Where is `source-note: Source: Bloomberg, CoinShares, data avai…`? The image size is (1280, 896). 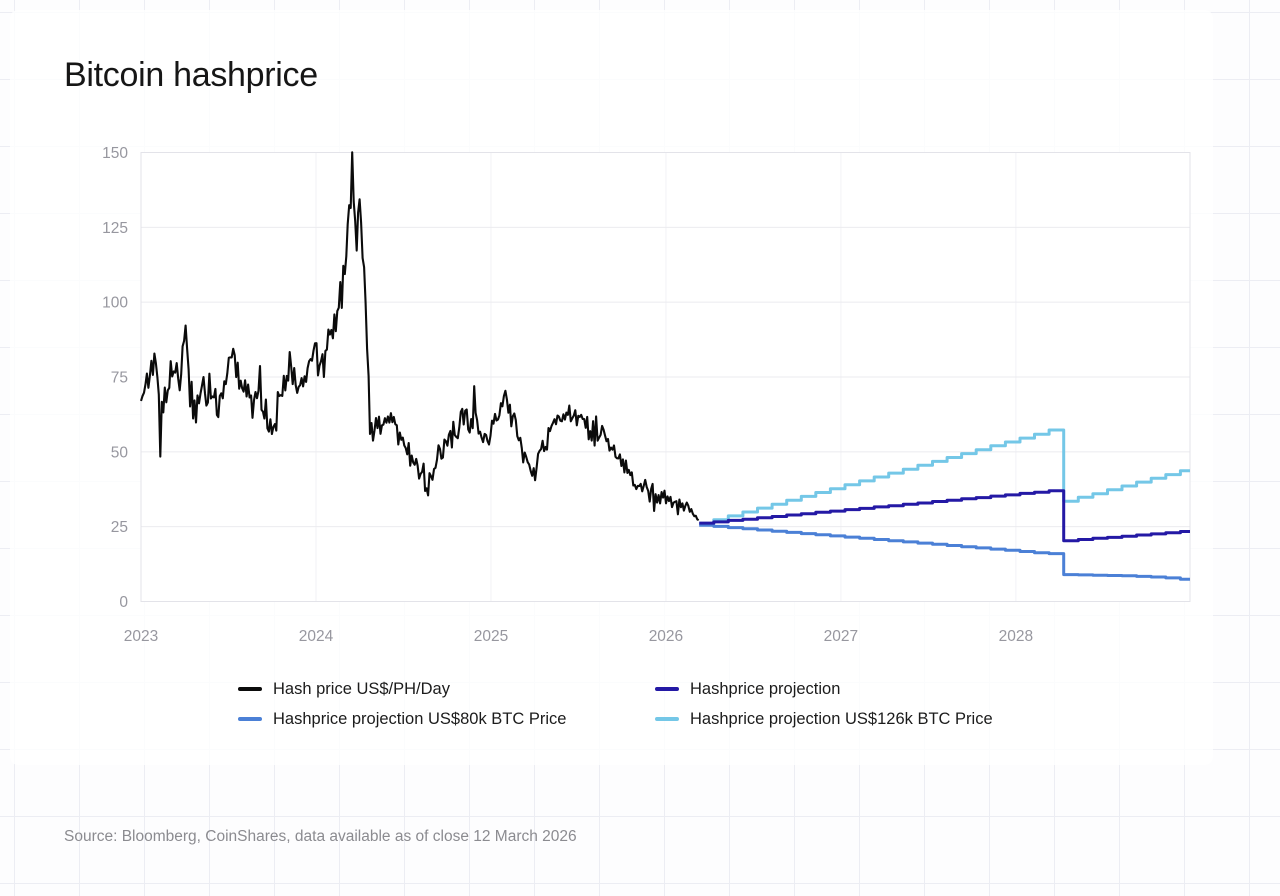 source-note: Source: Bloomberg, CoinShares, data avai… is located at coordinates (320, 836).